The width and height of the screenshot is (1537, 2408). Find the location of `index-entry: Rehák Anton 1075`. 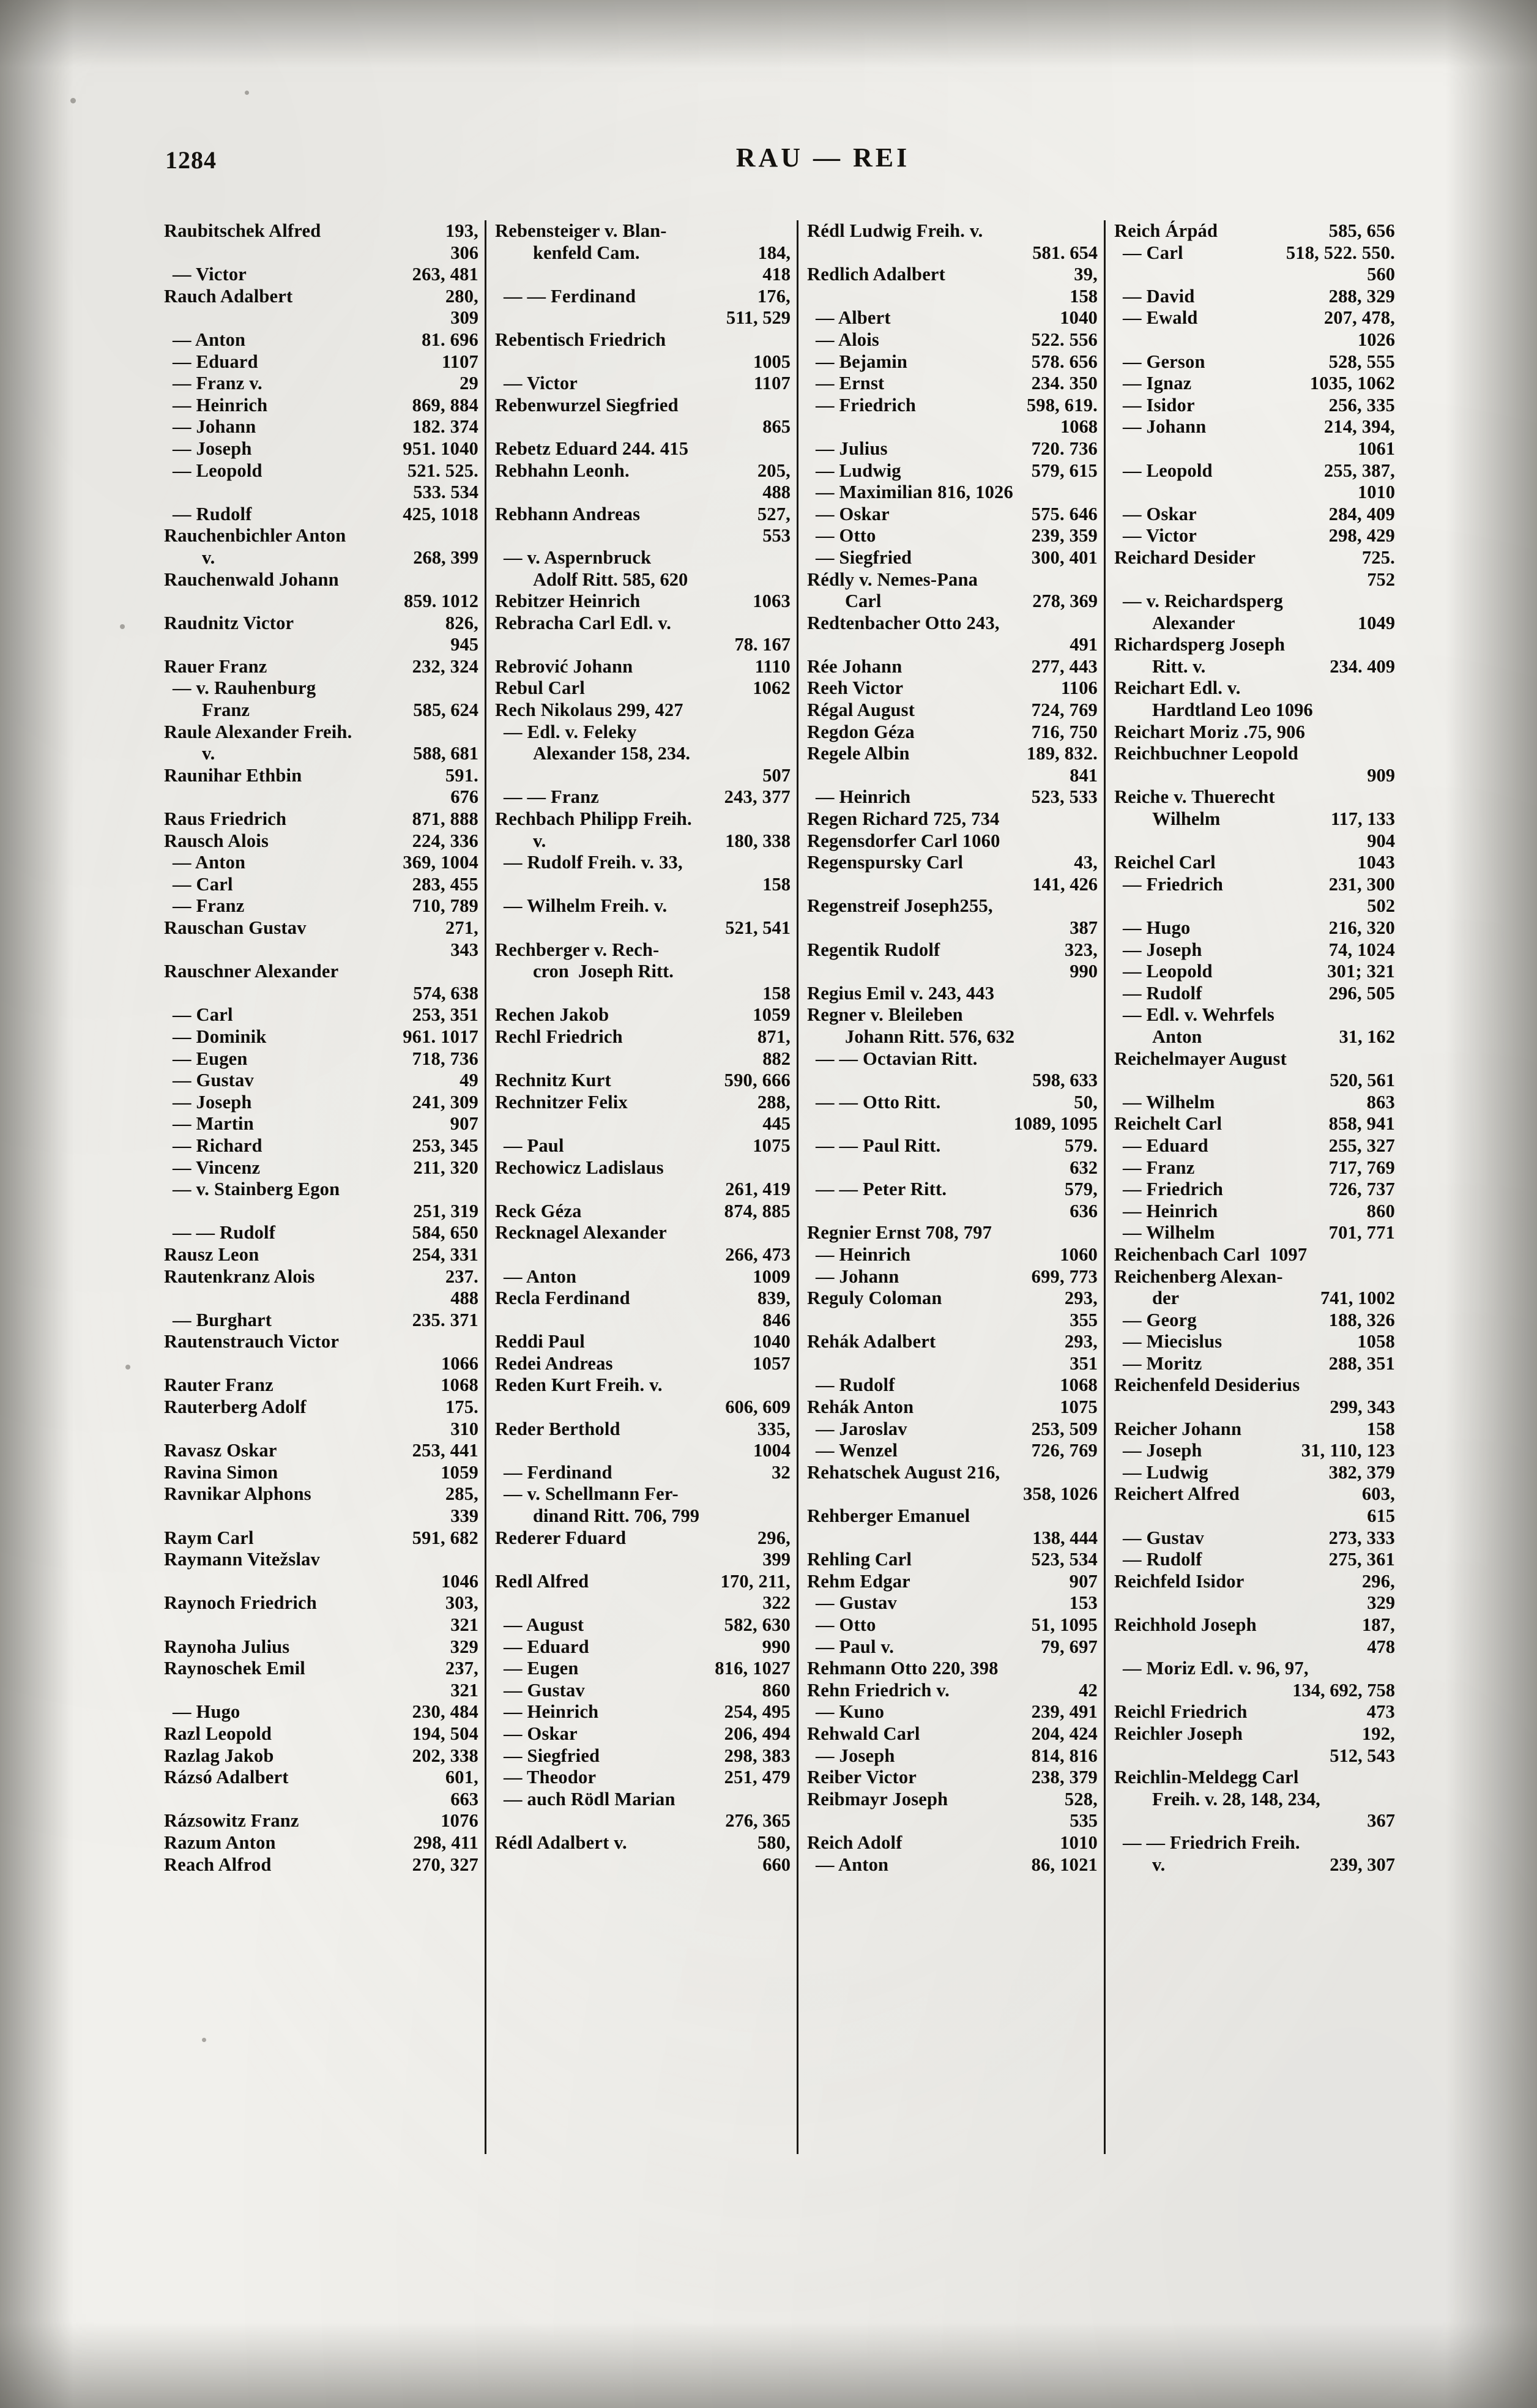

index-entry: Rehák Anton 1075 is located at coordinates (952, 1407).